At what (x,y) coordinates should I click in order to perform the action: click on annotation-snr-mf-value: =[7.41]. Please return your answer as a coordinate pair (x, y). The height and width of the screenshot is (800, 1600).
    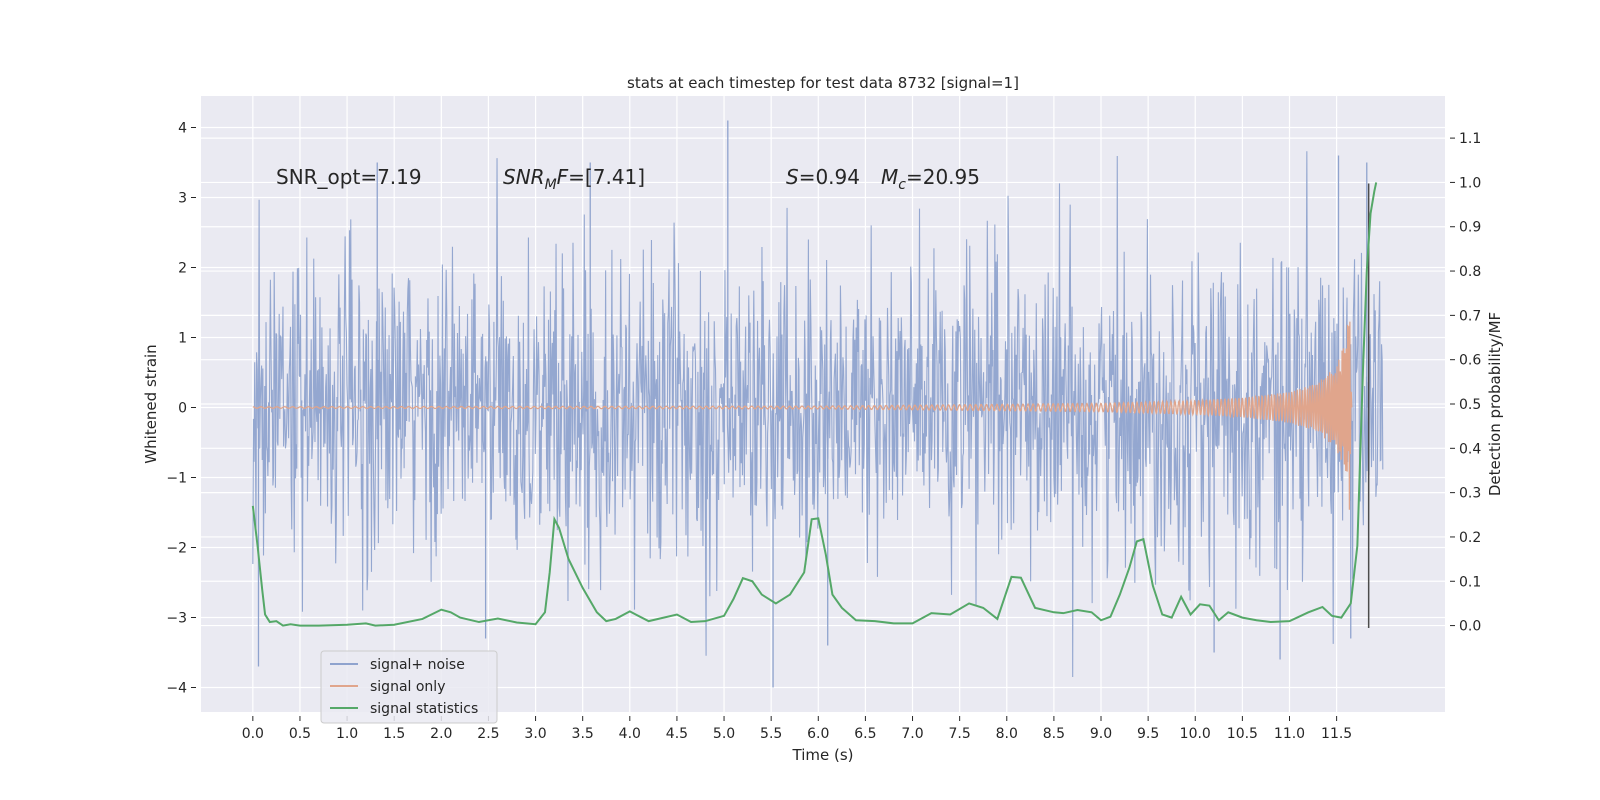
    Looking at the image, I should click on (606, 177).